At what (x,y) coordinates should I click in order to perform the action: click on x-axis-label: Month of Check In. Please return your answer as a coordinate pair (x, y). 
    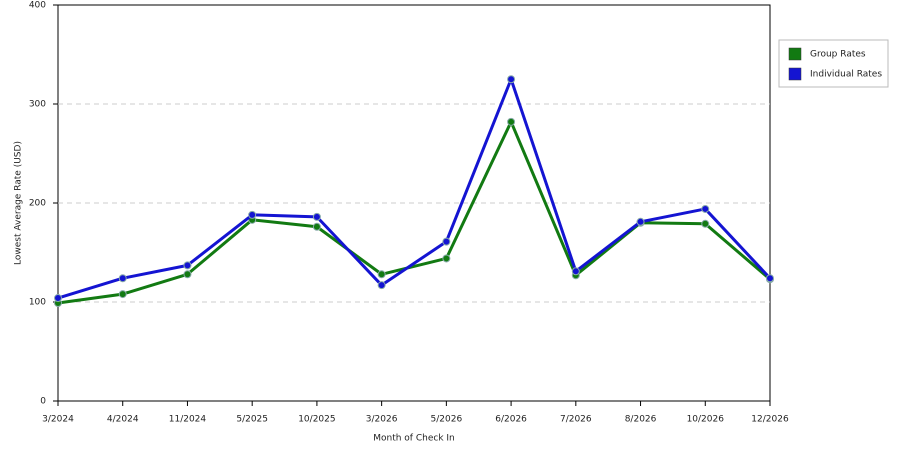
    Looking at the image, I should click on (414, 439).